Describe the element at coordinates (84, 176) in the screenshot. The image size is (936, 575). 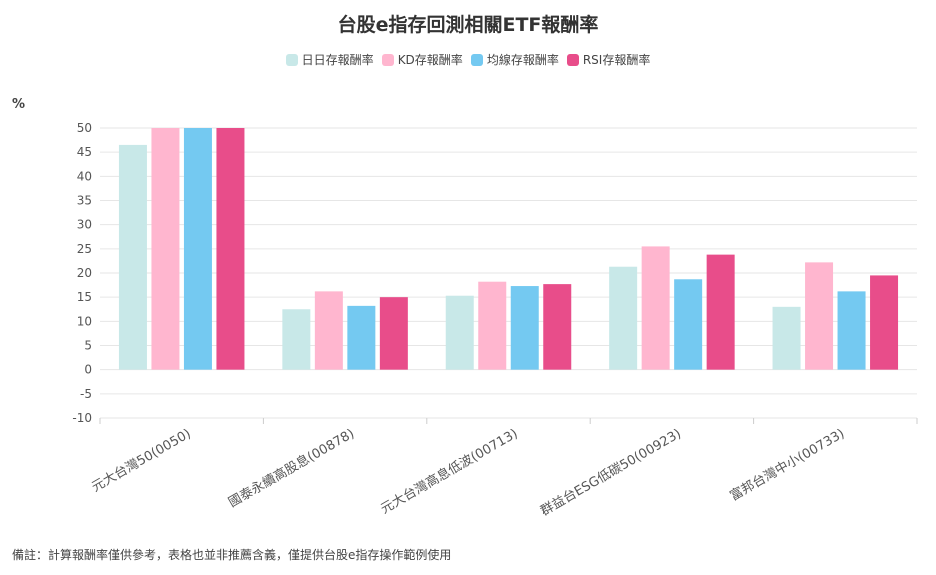
I see `y-tick-label: 40` at that location.